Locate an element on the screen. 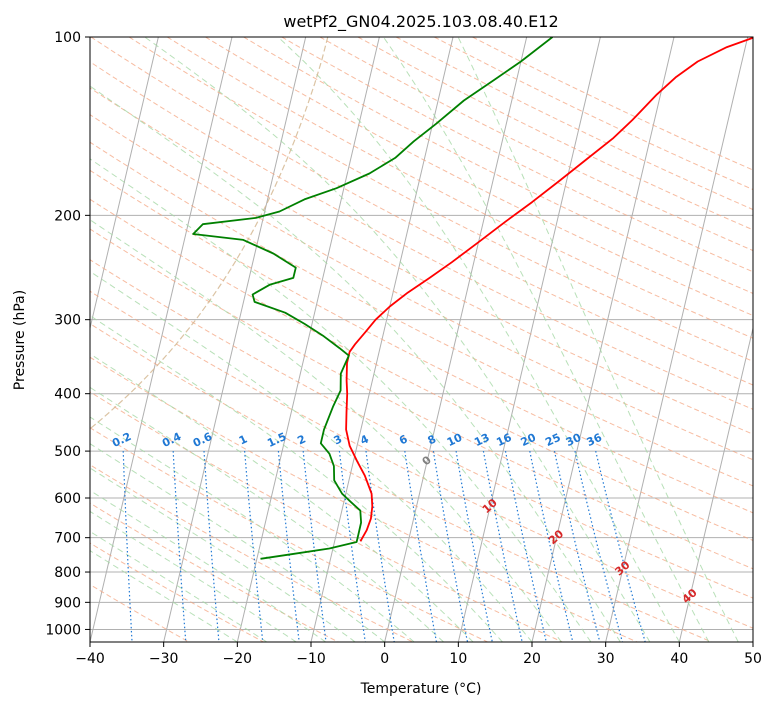 The width and height of the screenshot is (775, 708). x-tick-label: −20 is located at coordinates (238, 659).